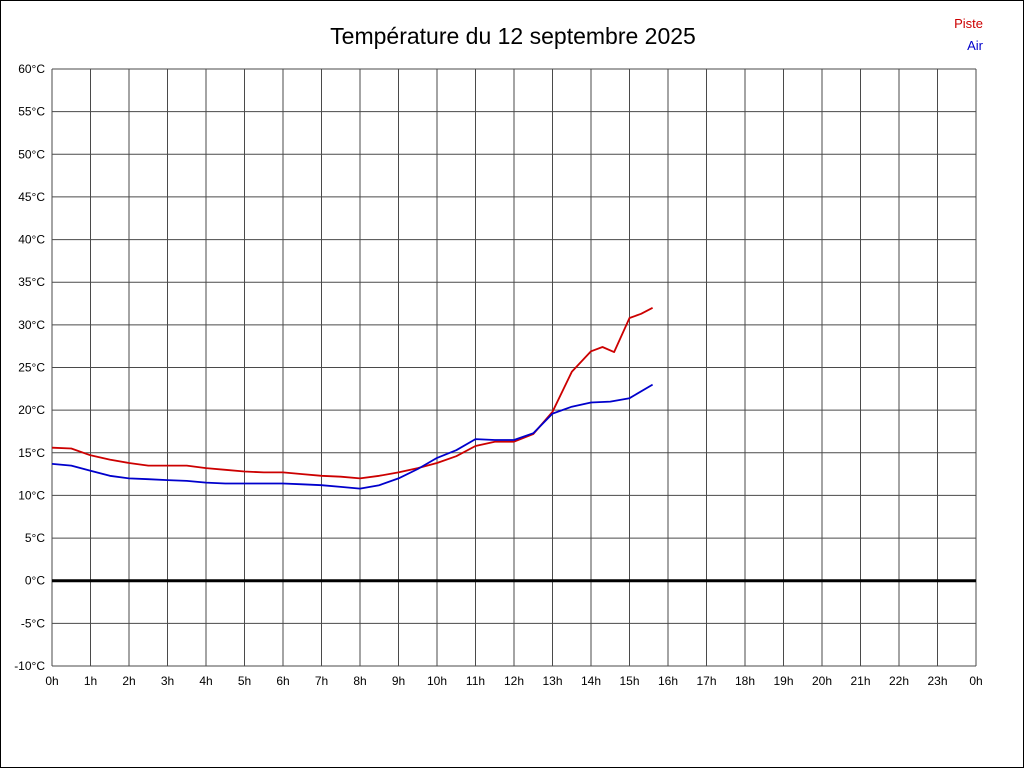 The image size is (1024, 768). I want to click on y-tick-label: 15°C, so click(31, 453).